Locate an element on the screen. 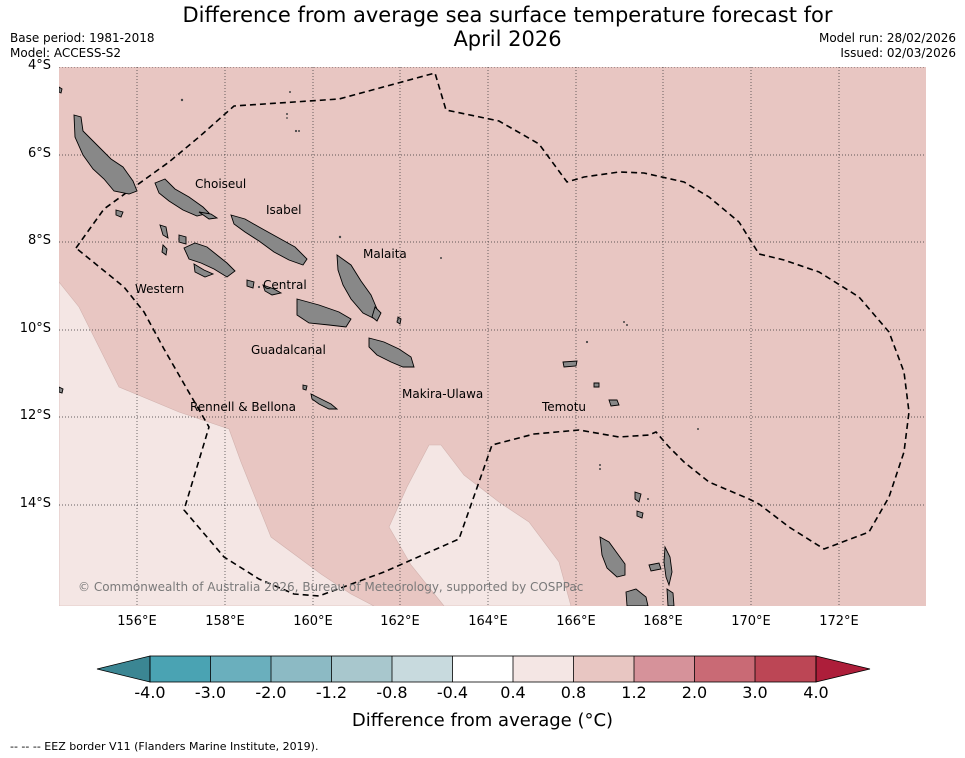 The height and width of the screenshot is (758, 965). lat-label-4s: 4°S is located at coordinates (39, 65).